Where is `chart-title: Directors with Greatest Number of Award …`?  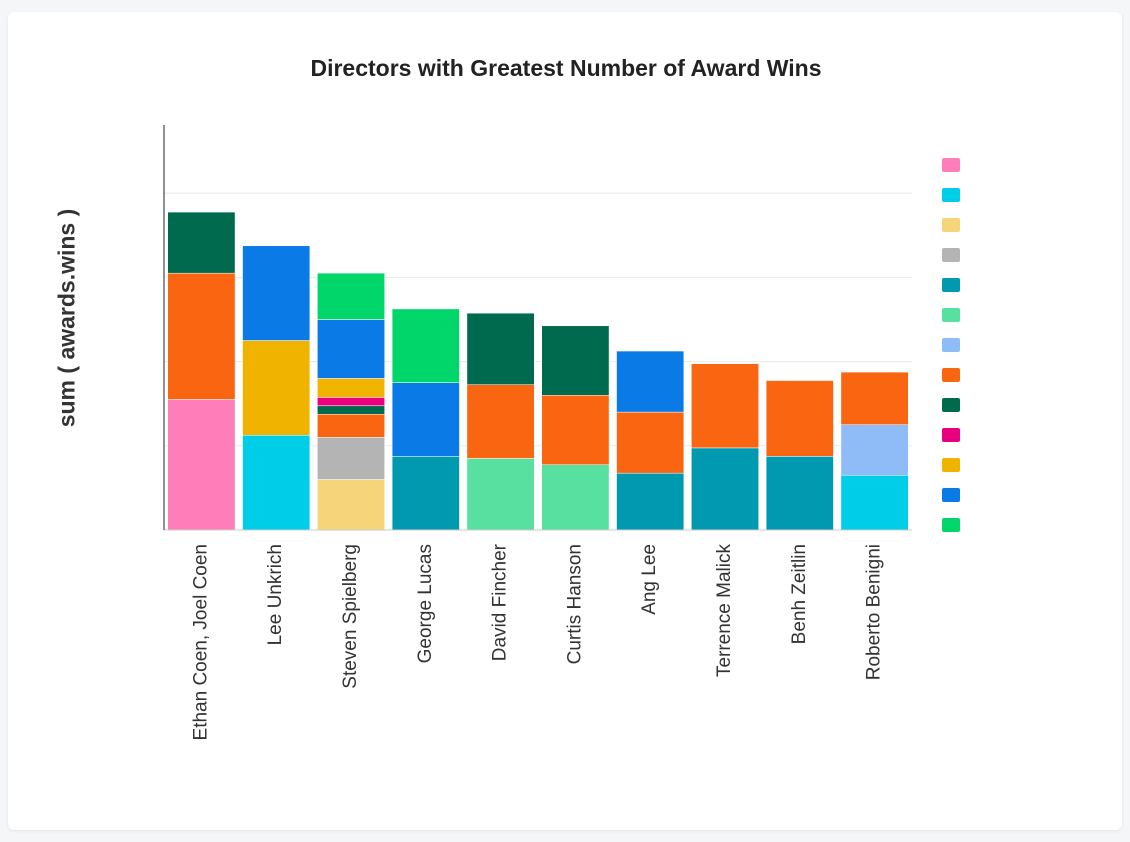
chart-title: Directors with Greatest Number of Award … is located at coordinates (566, 68).